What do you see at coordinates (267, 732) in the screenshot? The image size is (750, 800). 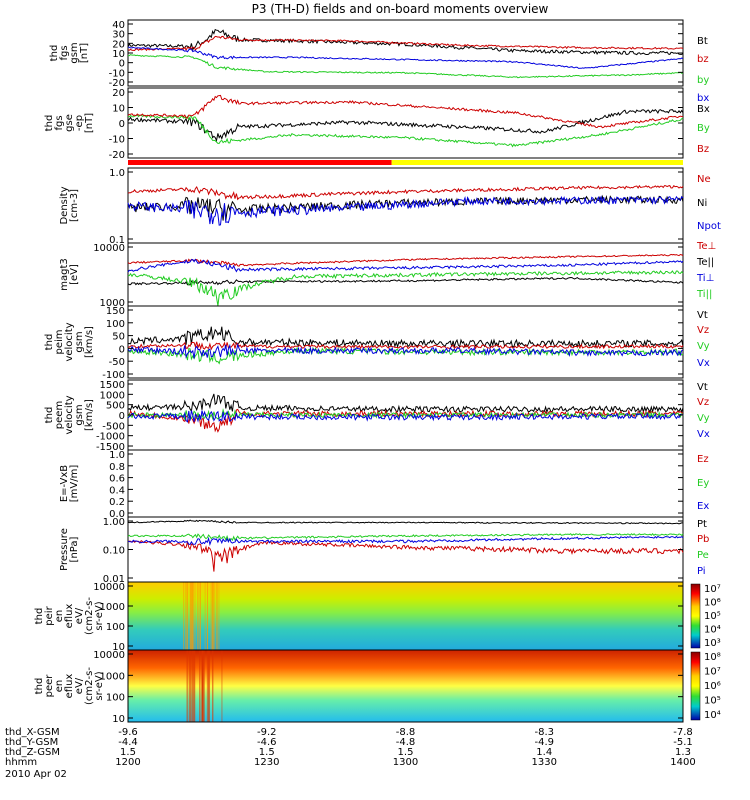 I see `x-axis-tick-label: -9.2` at bounding box center [267, 732].